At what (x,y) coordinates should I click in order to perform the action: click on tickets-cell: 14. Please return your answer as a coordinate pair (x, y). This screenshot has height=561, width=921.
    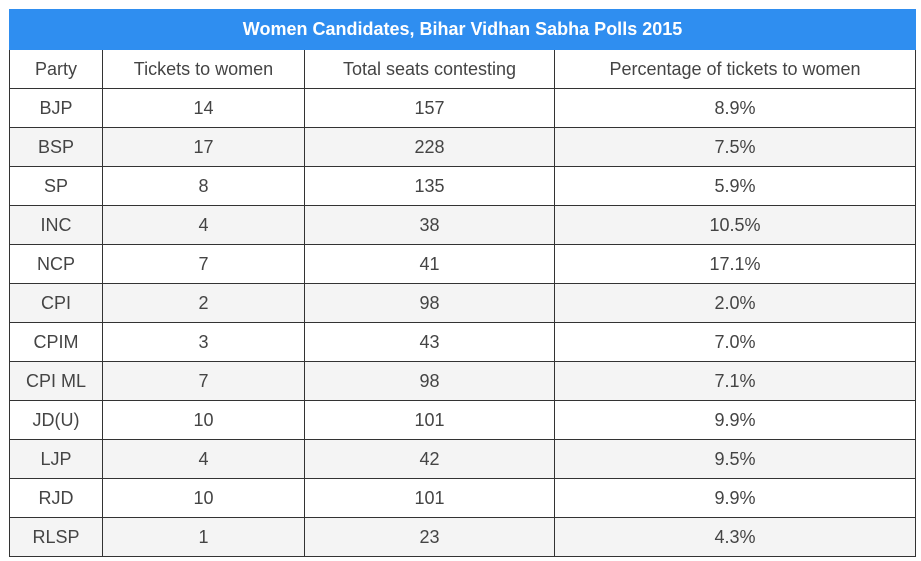
    Looking at the image, I should click on (203, 108).